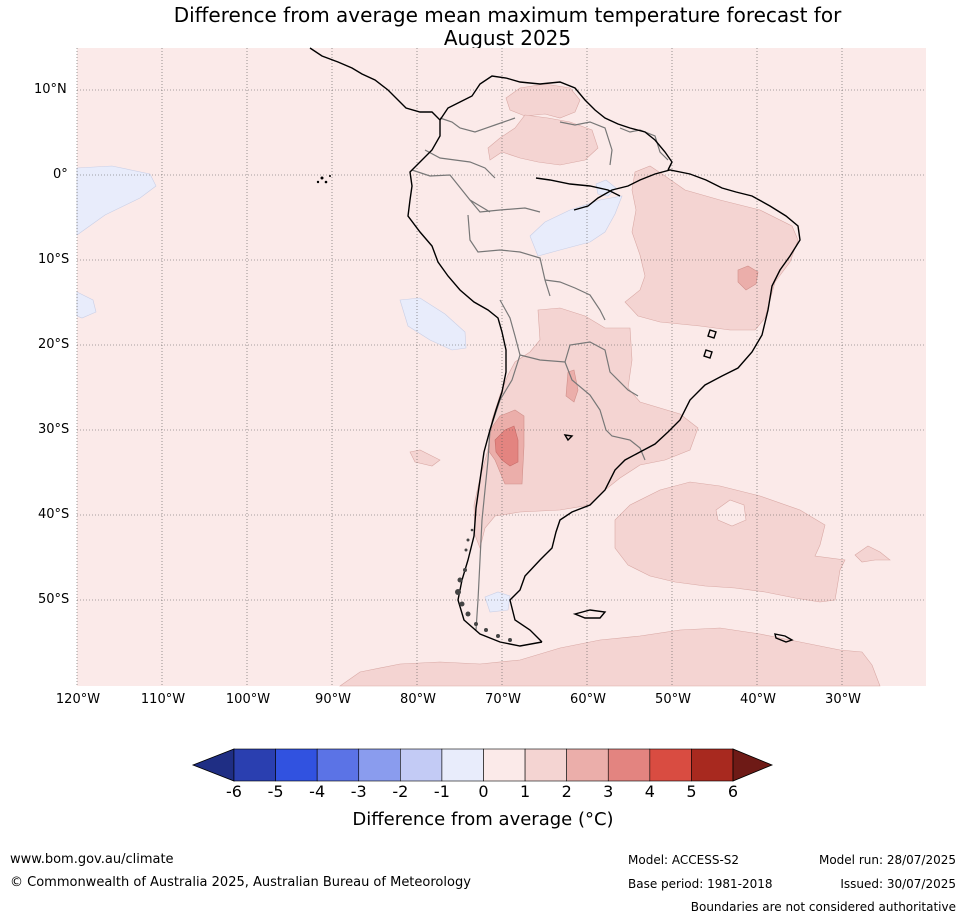 The width and height of the screenshot is (965, 919). What do you see at coordinates (54, 429) in the screenshot?
I see `lat-label-30s: 30°S` at bounding box center [54, 429].